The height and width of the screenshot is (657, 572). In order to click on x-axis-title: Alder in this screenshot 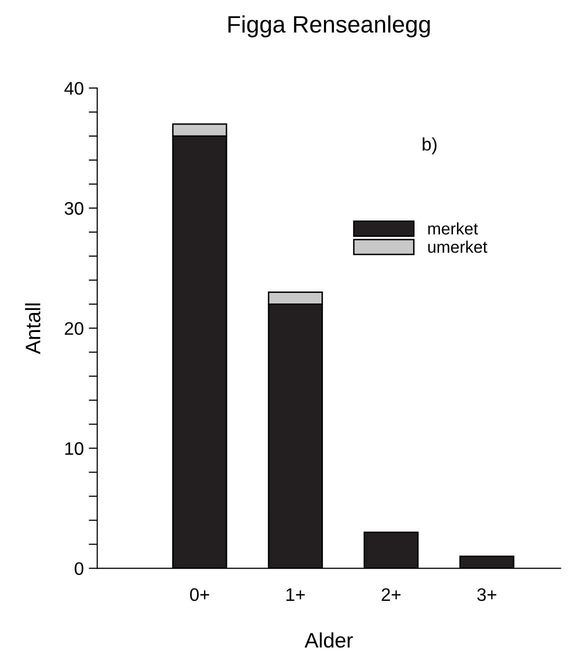, I will do `click(328, 640)`.